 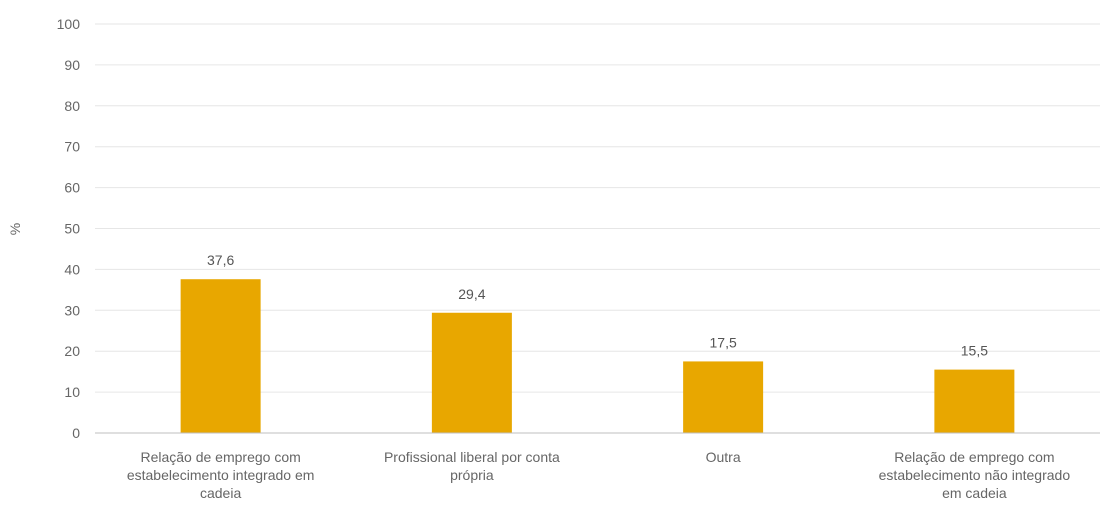 What do you see at coordinates (472, 466) in the screenshot?
I see `category-label: Profissional liberal por conta própria` at bounding box center [472, 466].